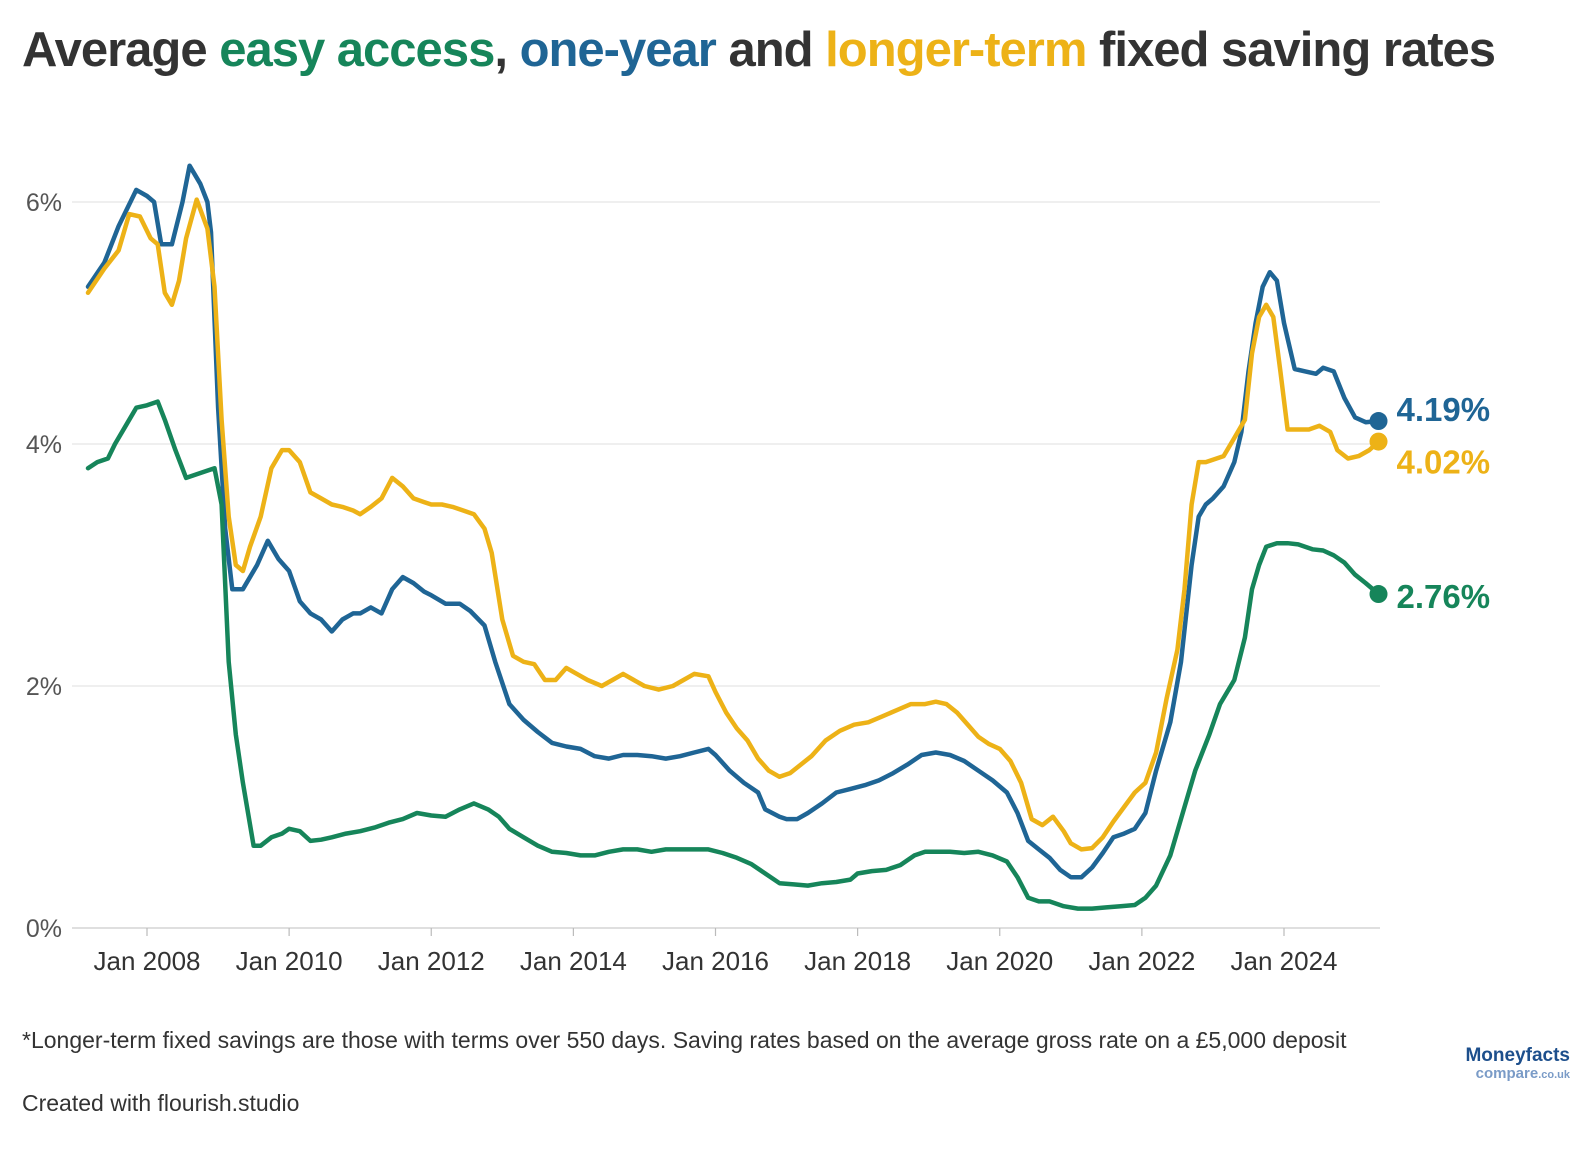 The width and height of the screenshot is (1588, 1150). What do you see at coordinates (1141, 961) in the screenshot?
I see `x-tick-label: Jan 2022` at bounding box center [1141, 961].